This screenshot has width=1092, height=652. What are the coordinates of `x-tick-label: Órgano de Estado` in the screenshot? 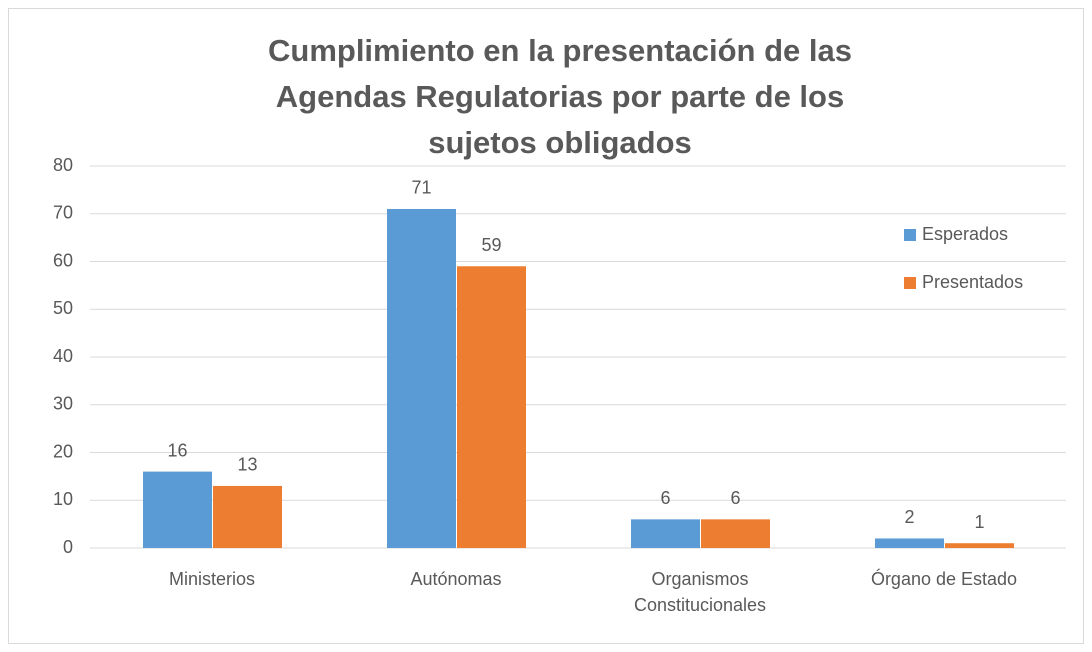 It's located at (944, 579).